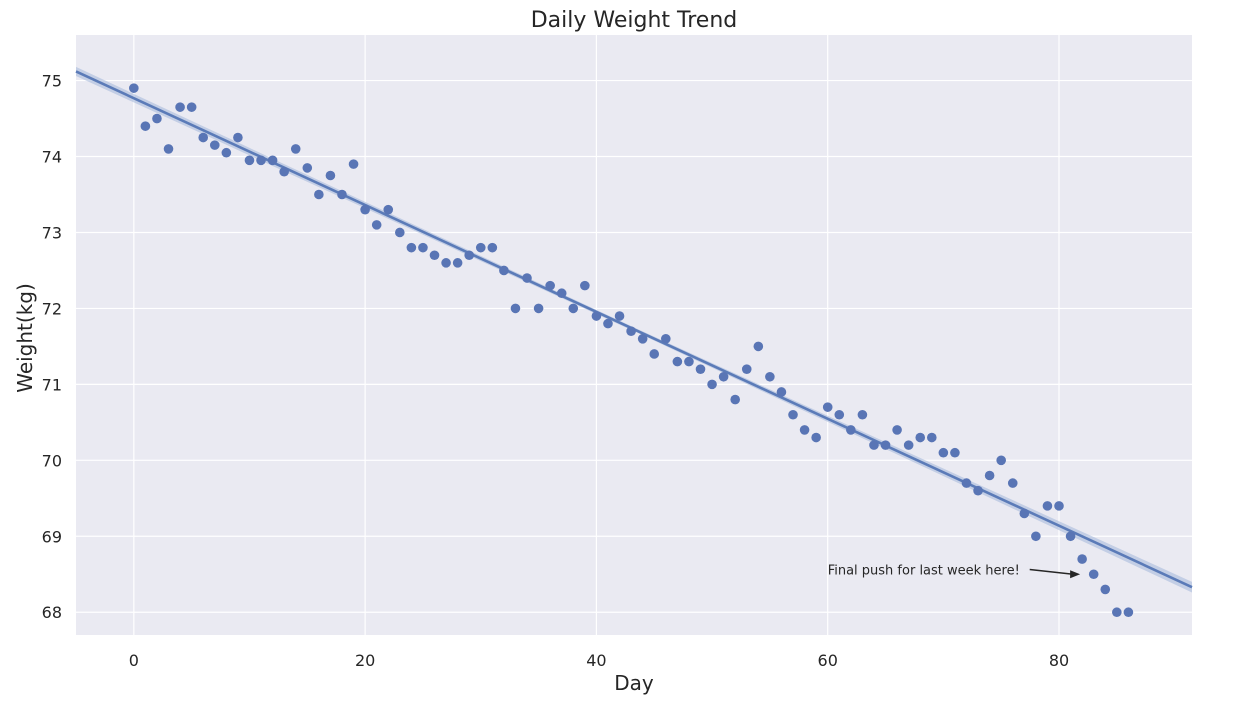  I want to click on x-tick-label: 40, so click(596, 660).